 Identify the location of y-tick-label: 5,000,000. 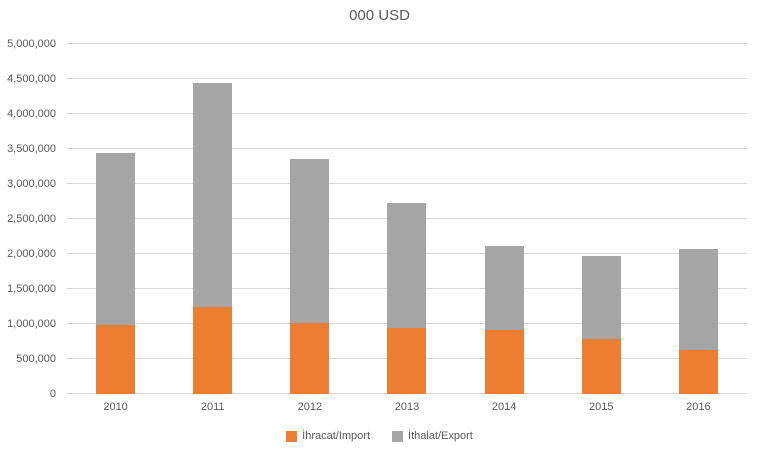
(31, 44).